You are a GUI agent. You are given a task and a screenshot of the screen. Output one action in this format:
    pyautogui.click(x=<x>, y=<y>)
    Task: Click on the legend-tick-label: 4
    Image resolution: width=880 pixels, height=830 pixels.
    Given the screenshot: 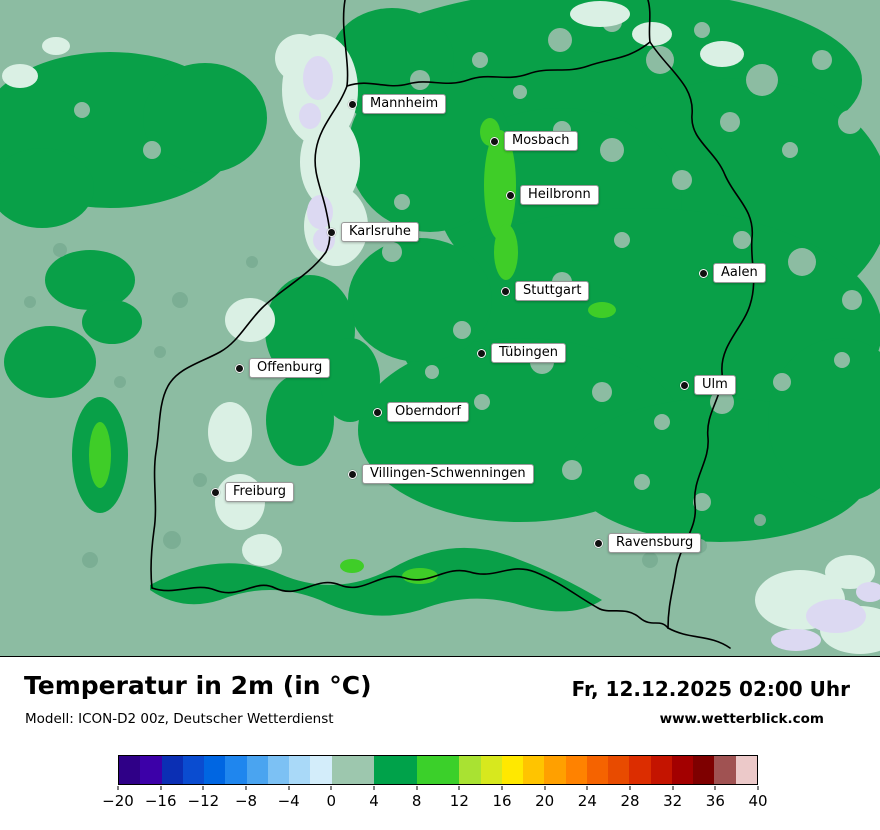 What is the action you would take?
    pyautogui.click(x=374, y=801)
    